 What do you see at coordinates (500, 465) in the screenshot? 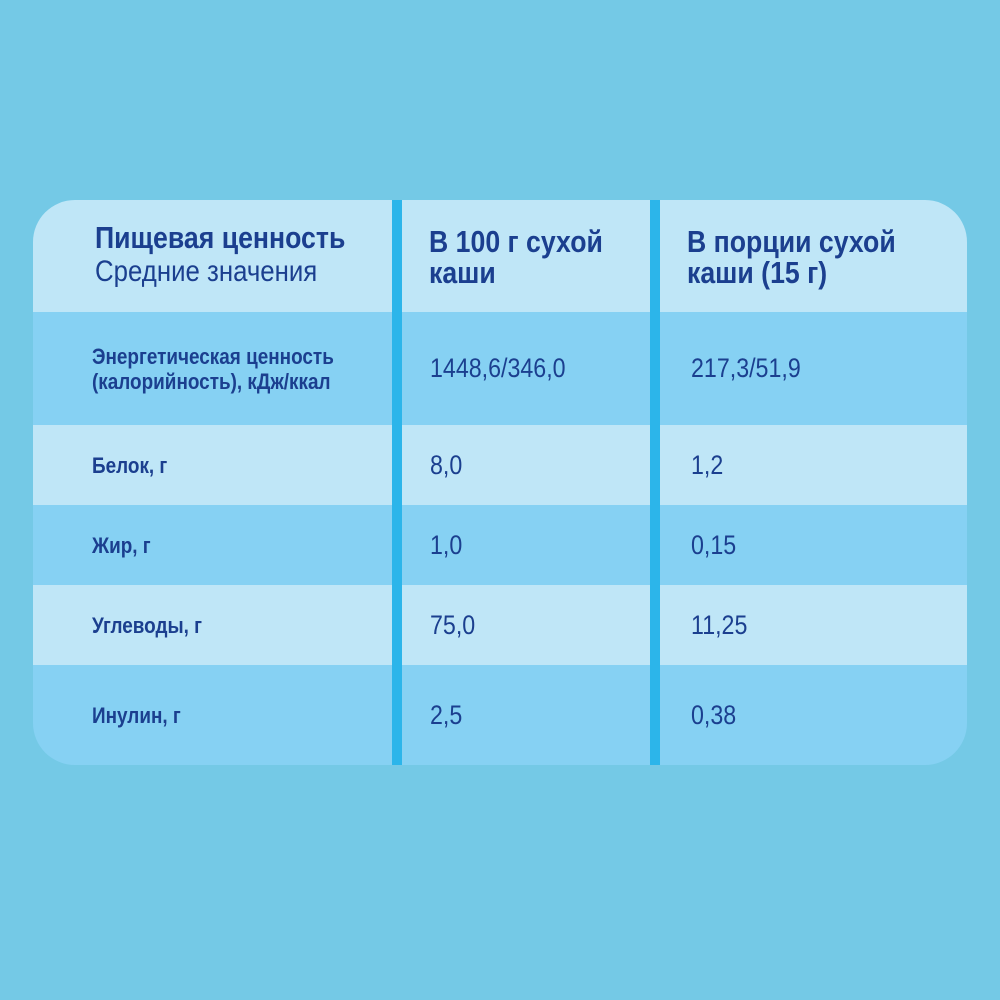
I see `table-row: Белок, г 8,0 1,2` at bounding box center [500, 465].